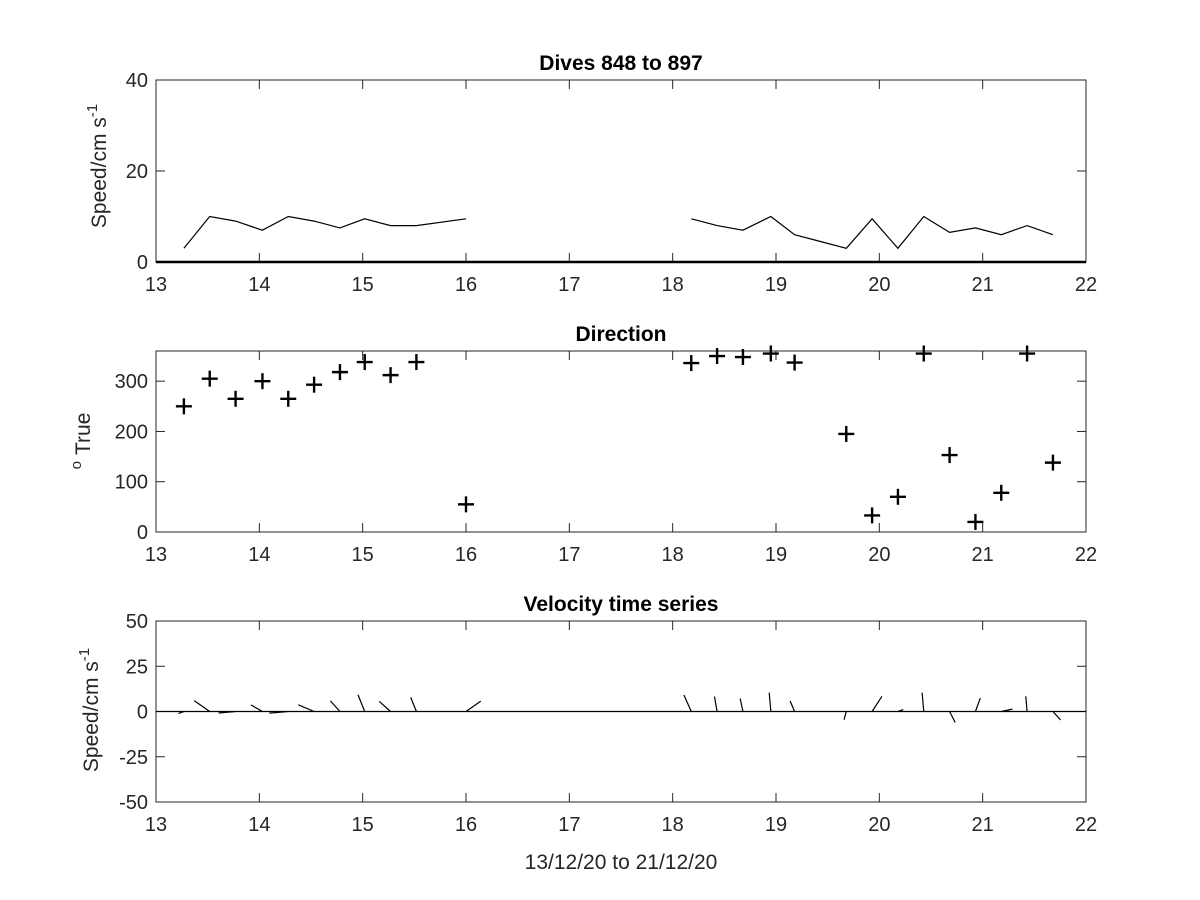  I want to click on velocity-panel-xtick-label: 13, so click(156, 825).